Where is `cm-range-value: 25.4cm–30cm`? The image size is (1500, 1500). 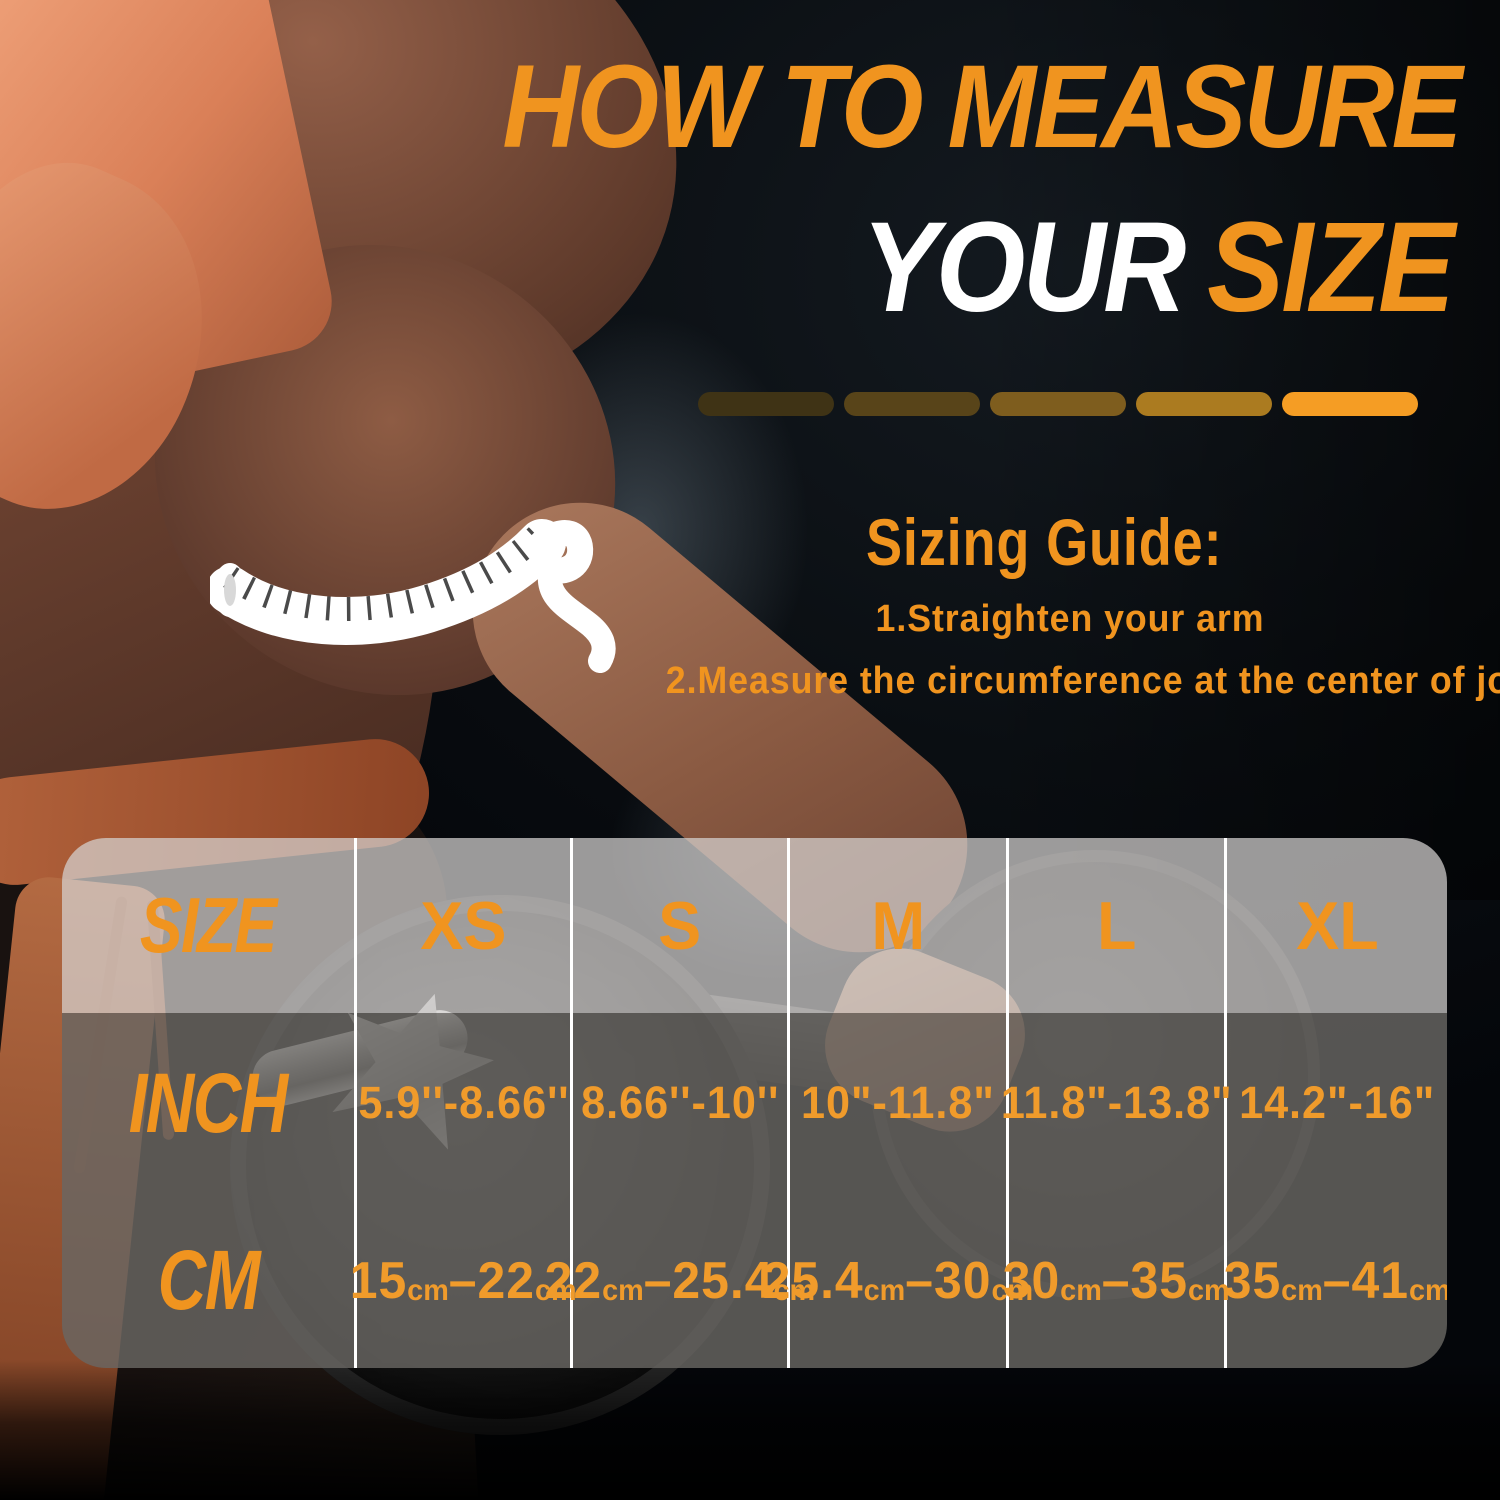 cm-range-value: 25.4cm–30cm is located at coordinates (898, 1280).